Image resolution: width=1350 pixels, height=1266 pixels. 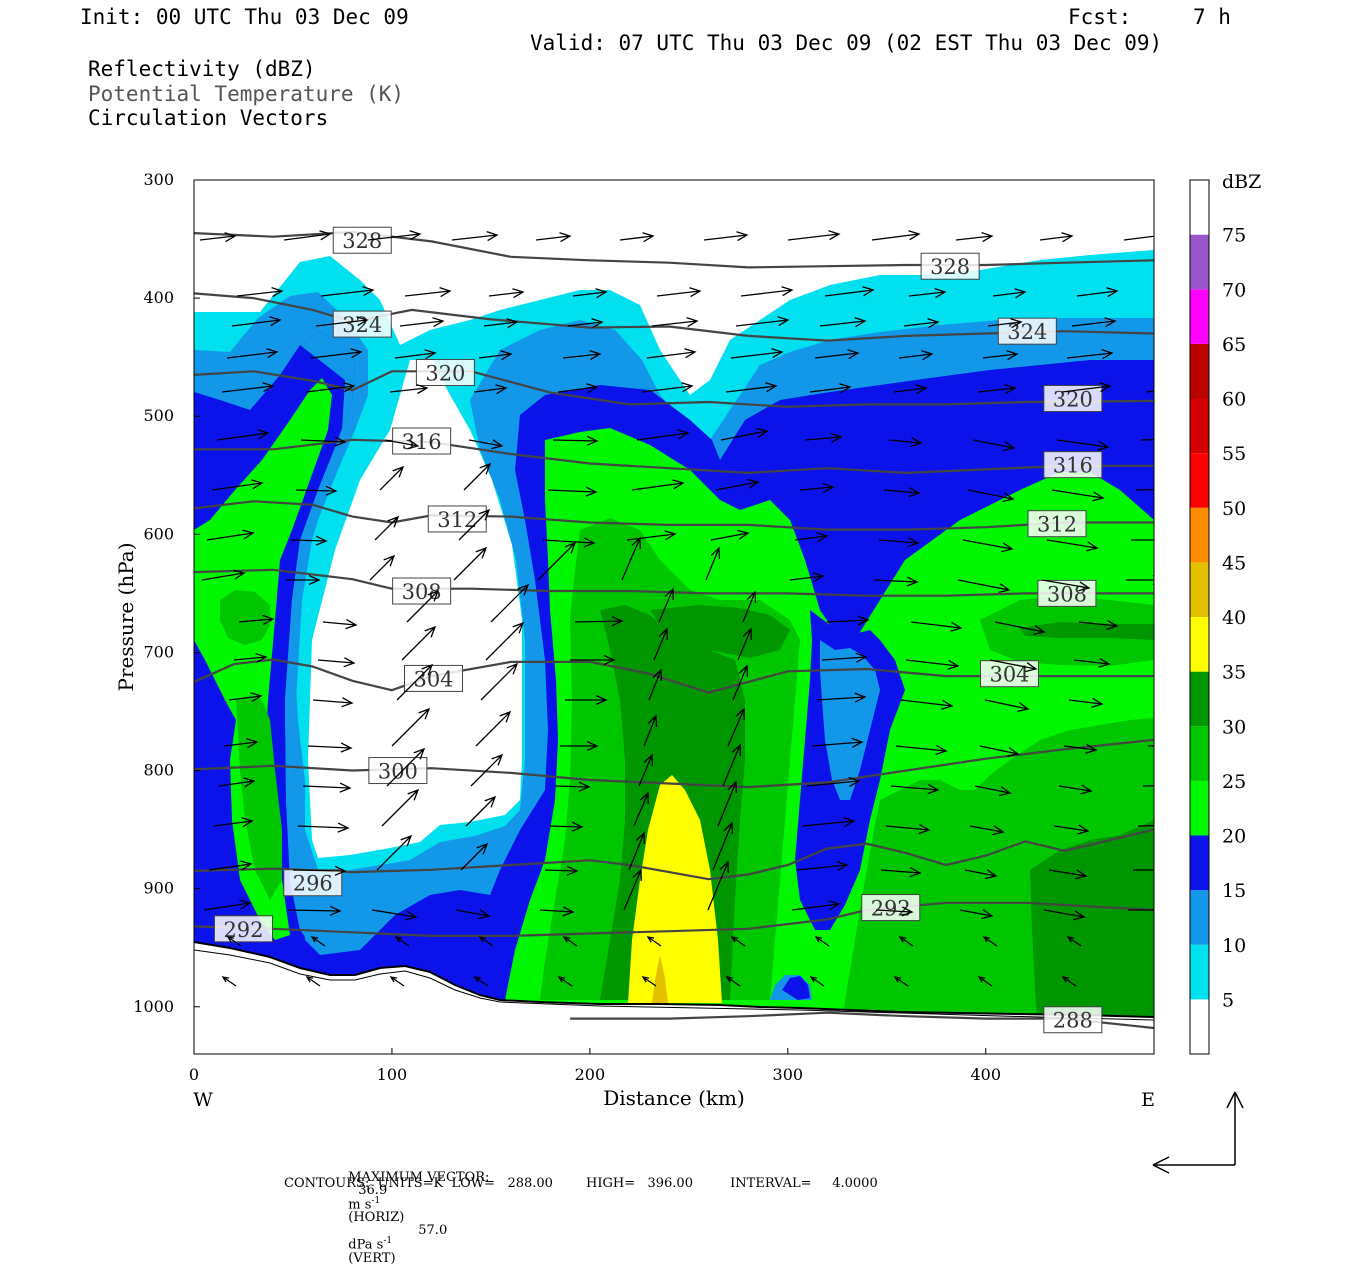 I want to click on field-circulation-vectors: Circulation Vectors, so click(x=208, y=118).